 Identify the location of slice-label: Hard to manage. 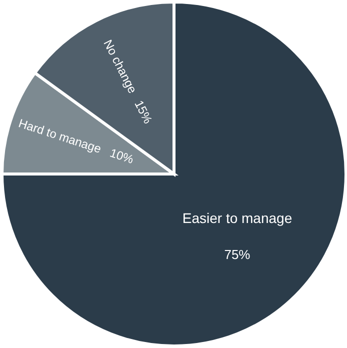
(60, 136).